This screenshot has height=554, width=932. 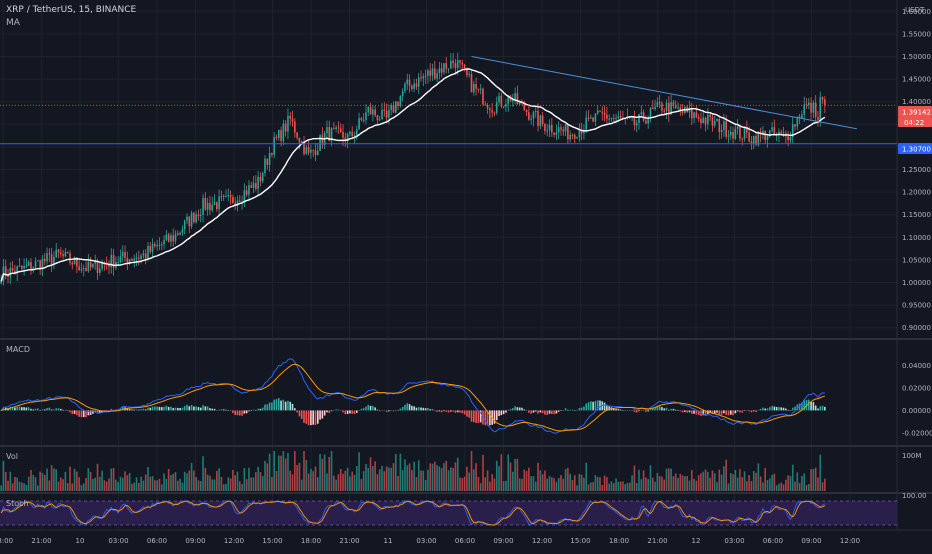 I want to click on macd-signal-line, so click(x=413, y=397).